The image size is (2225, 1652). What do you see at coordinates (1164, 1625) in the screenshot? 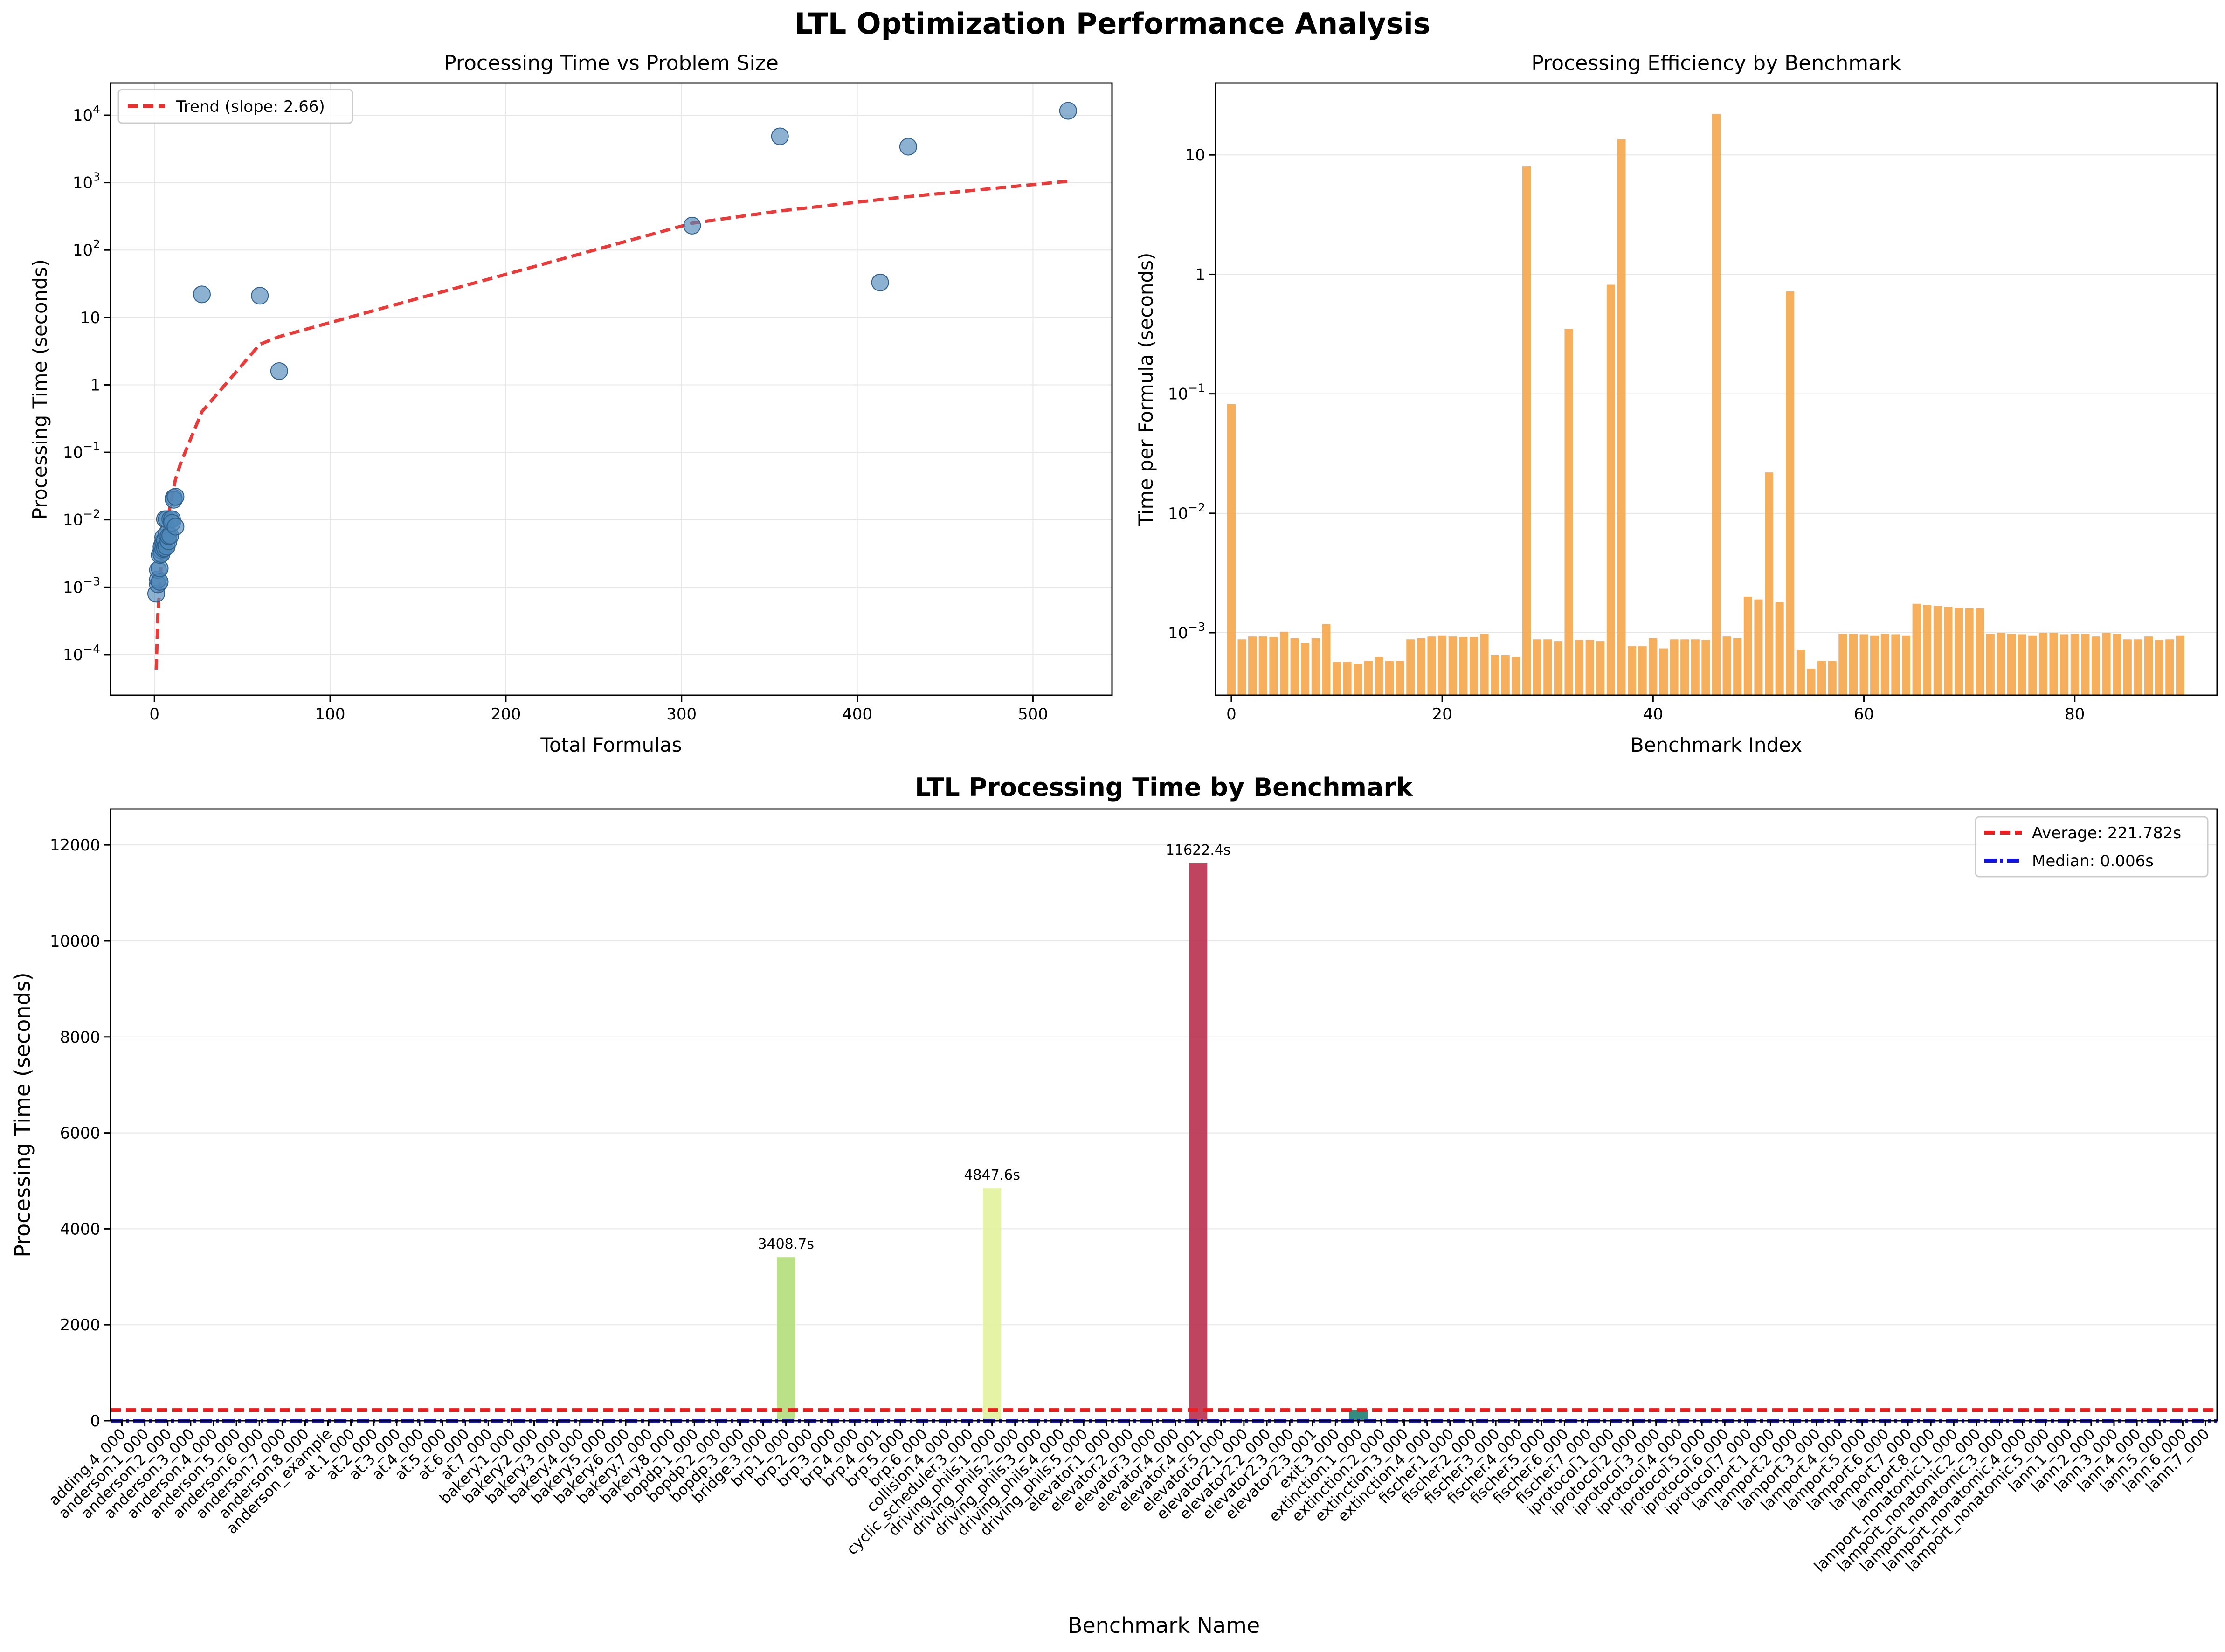
I see `processing-x-axis-label: Benchmark Name` at bounding box center [1164, 1625].